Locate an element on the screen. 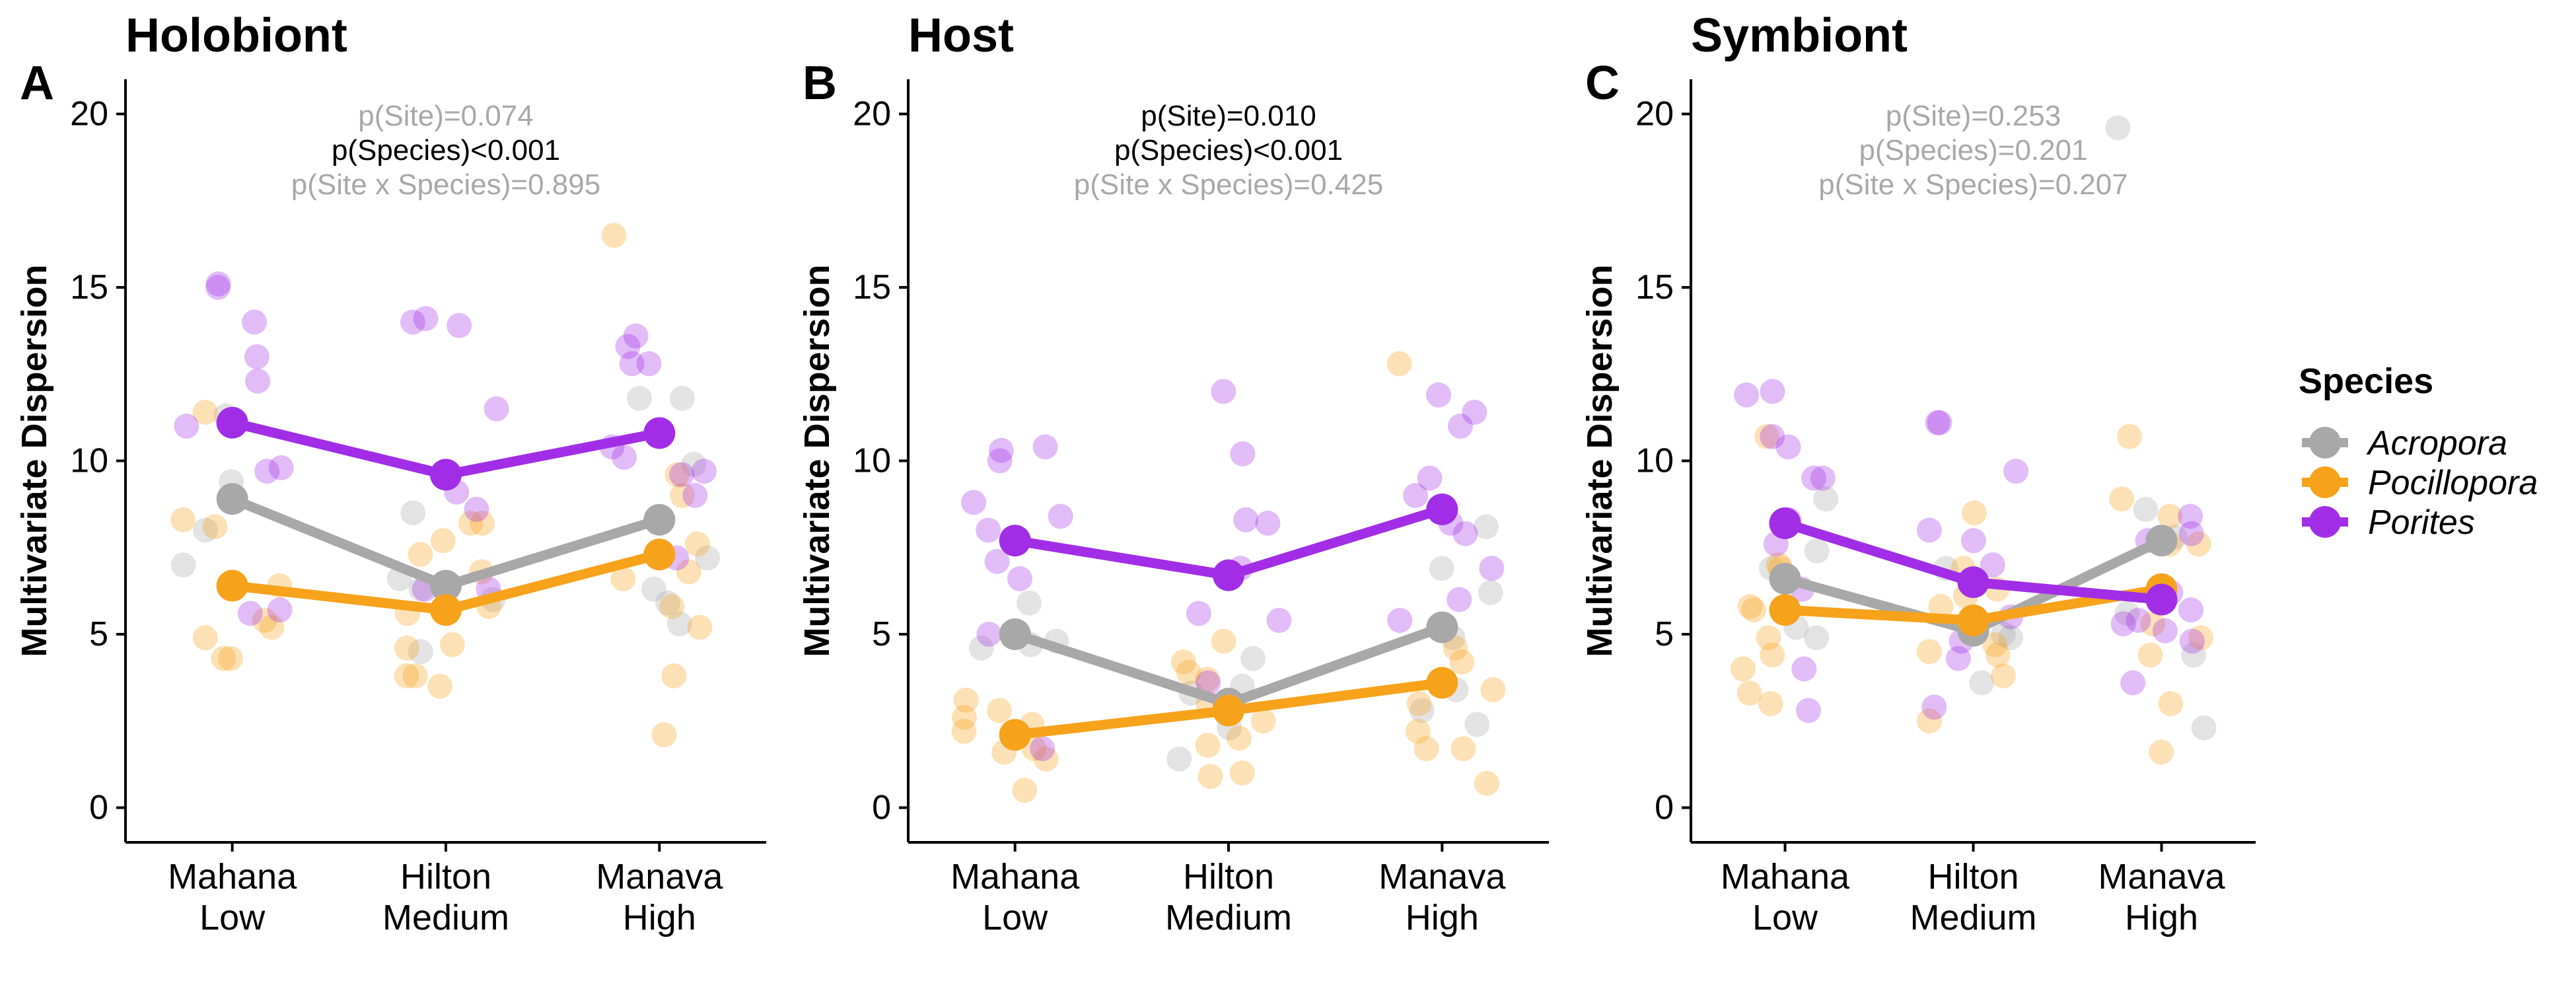 The width and height of the screenshot is (2576, 991). y-tick-label: 10 is located at coordinates (872, 461).